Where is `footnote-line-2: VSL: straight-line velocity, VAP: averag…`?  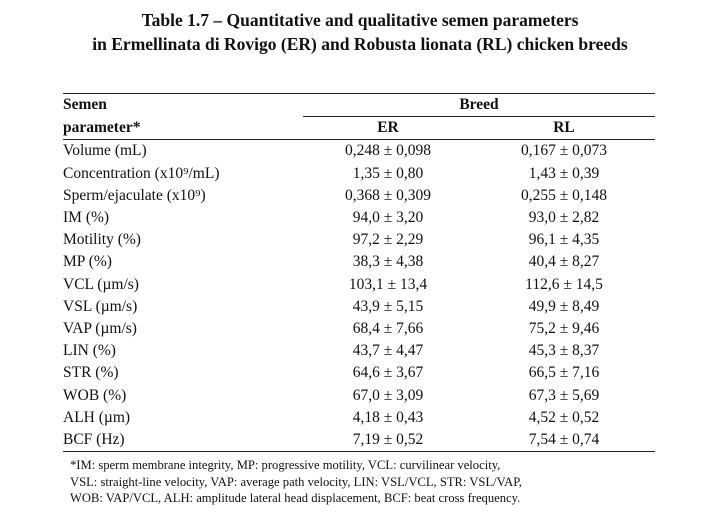 footnote-line-2: VSL: straight-line velocity, VAP: averag… is located at coordinates (296, 481).